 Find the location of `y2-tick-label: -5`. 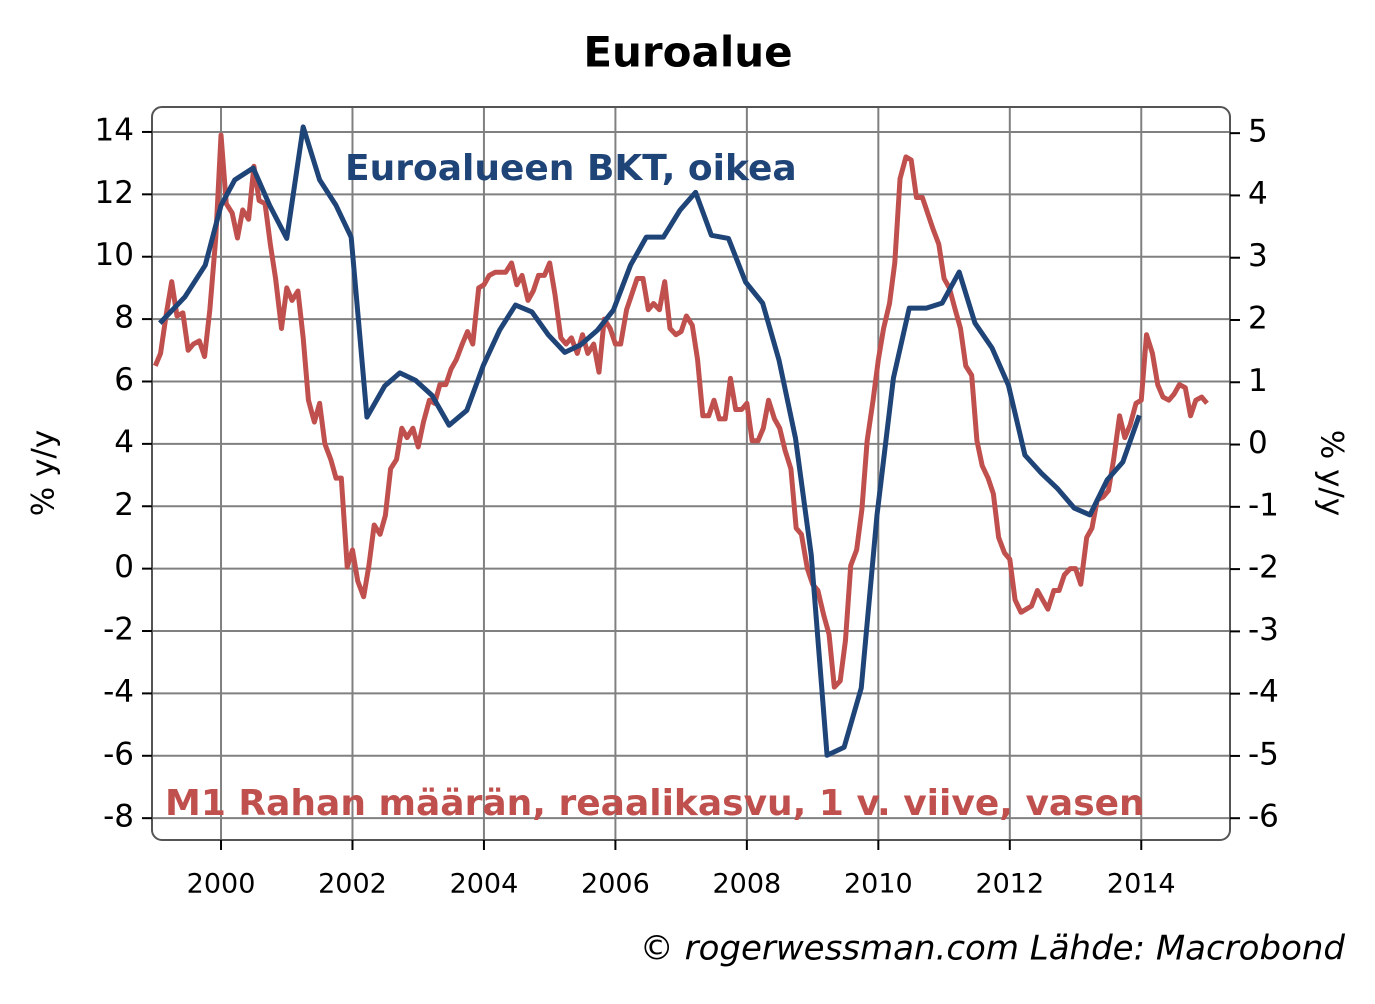

y2-tick-label: -5 is located at coordinates (1263, 754).